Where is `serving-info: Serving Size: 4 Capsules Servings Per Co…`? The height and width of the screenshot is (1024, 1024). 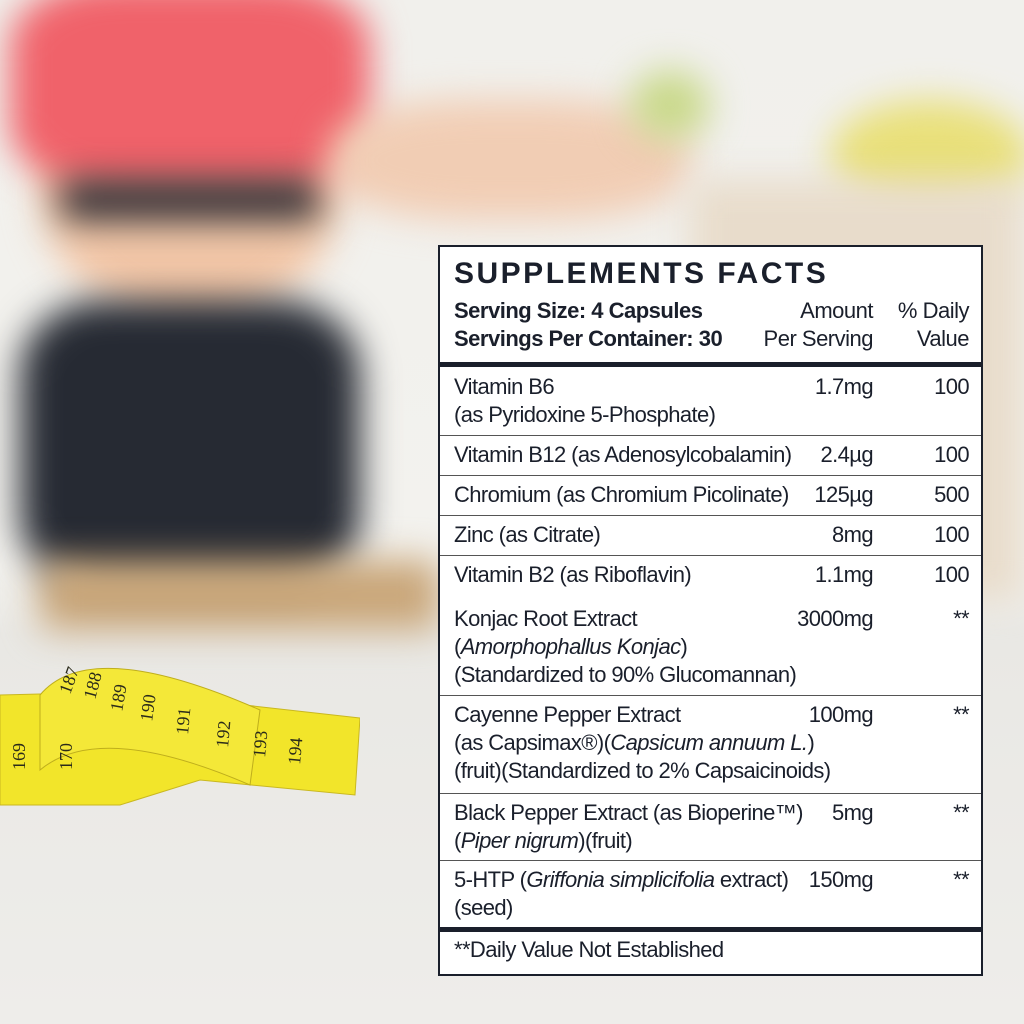
serving-info: Serving Size: 4 Capsules Servings Per Co… is located at coordinates (588, 325).